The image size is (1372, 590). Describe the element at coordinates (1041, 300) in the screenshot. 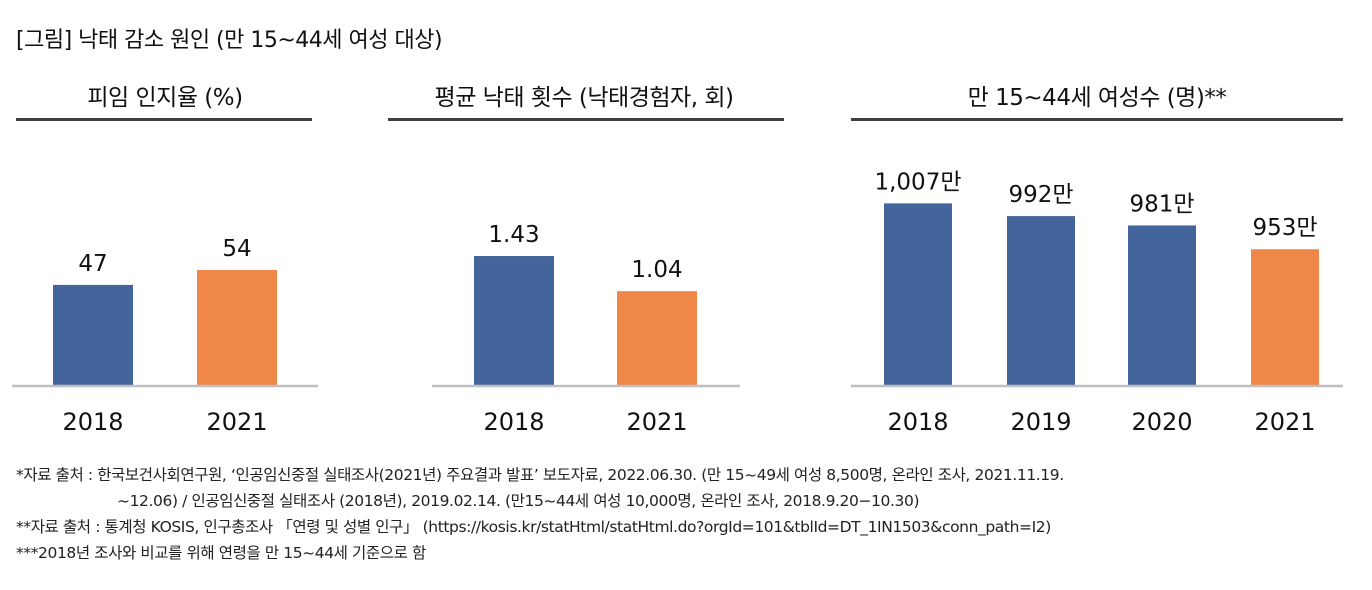

I see `bar-2019` at that location.